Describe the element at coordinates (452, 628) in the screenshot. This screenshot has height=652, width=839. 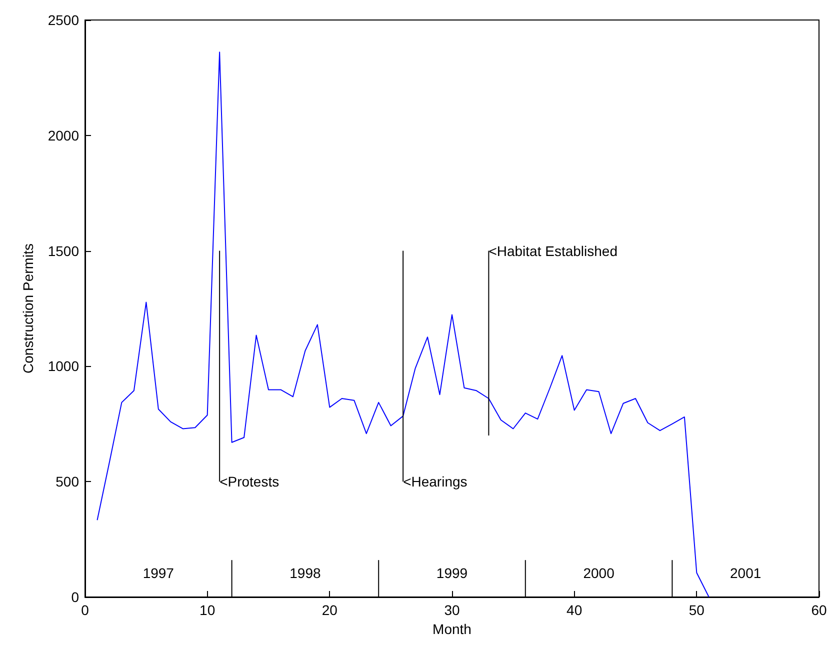
I see `x-axis-title: Month` at that location.